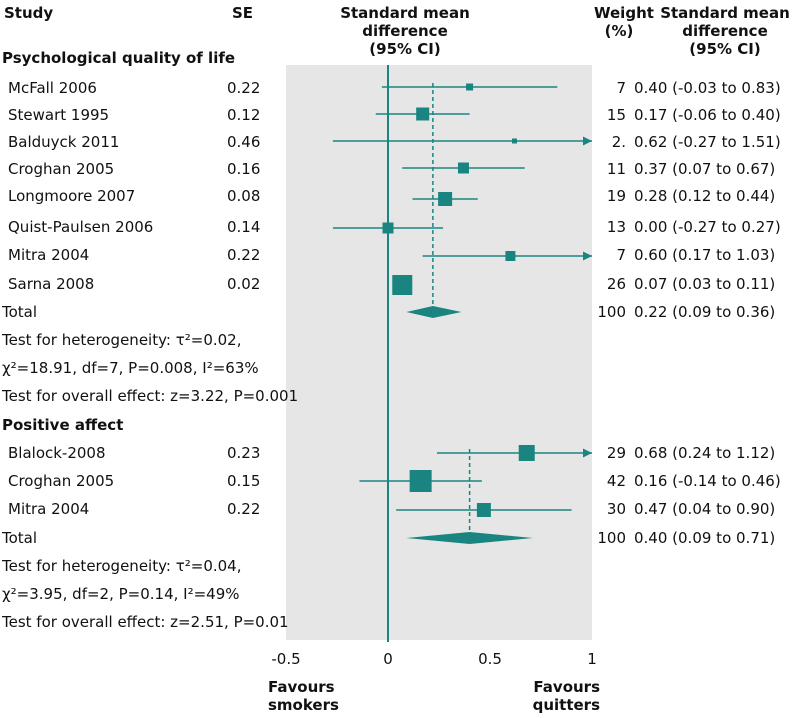  I want to click on total-ci-text: 0.40 (0.09 to 0.71), so click(705, 538).